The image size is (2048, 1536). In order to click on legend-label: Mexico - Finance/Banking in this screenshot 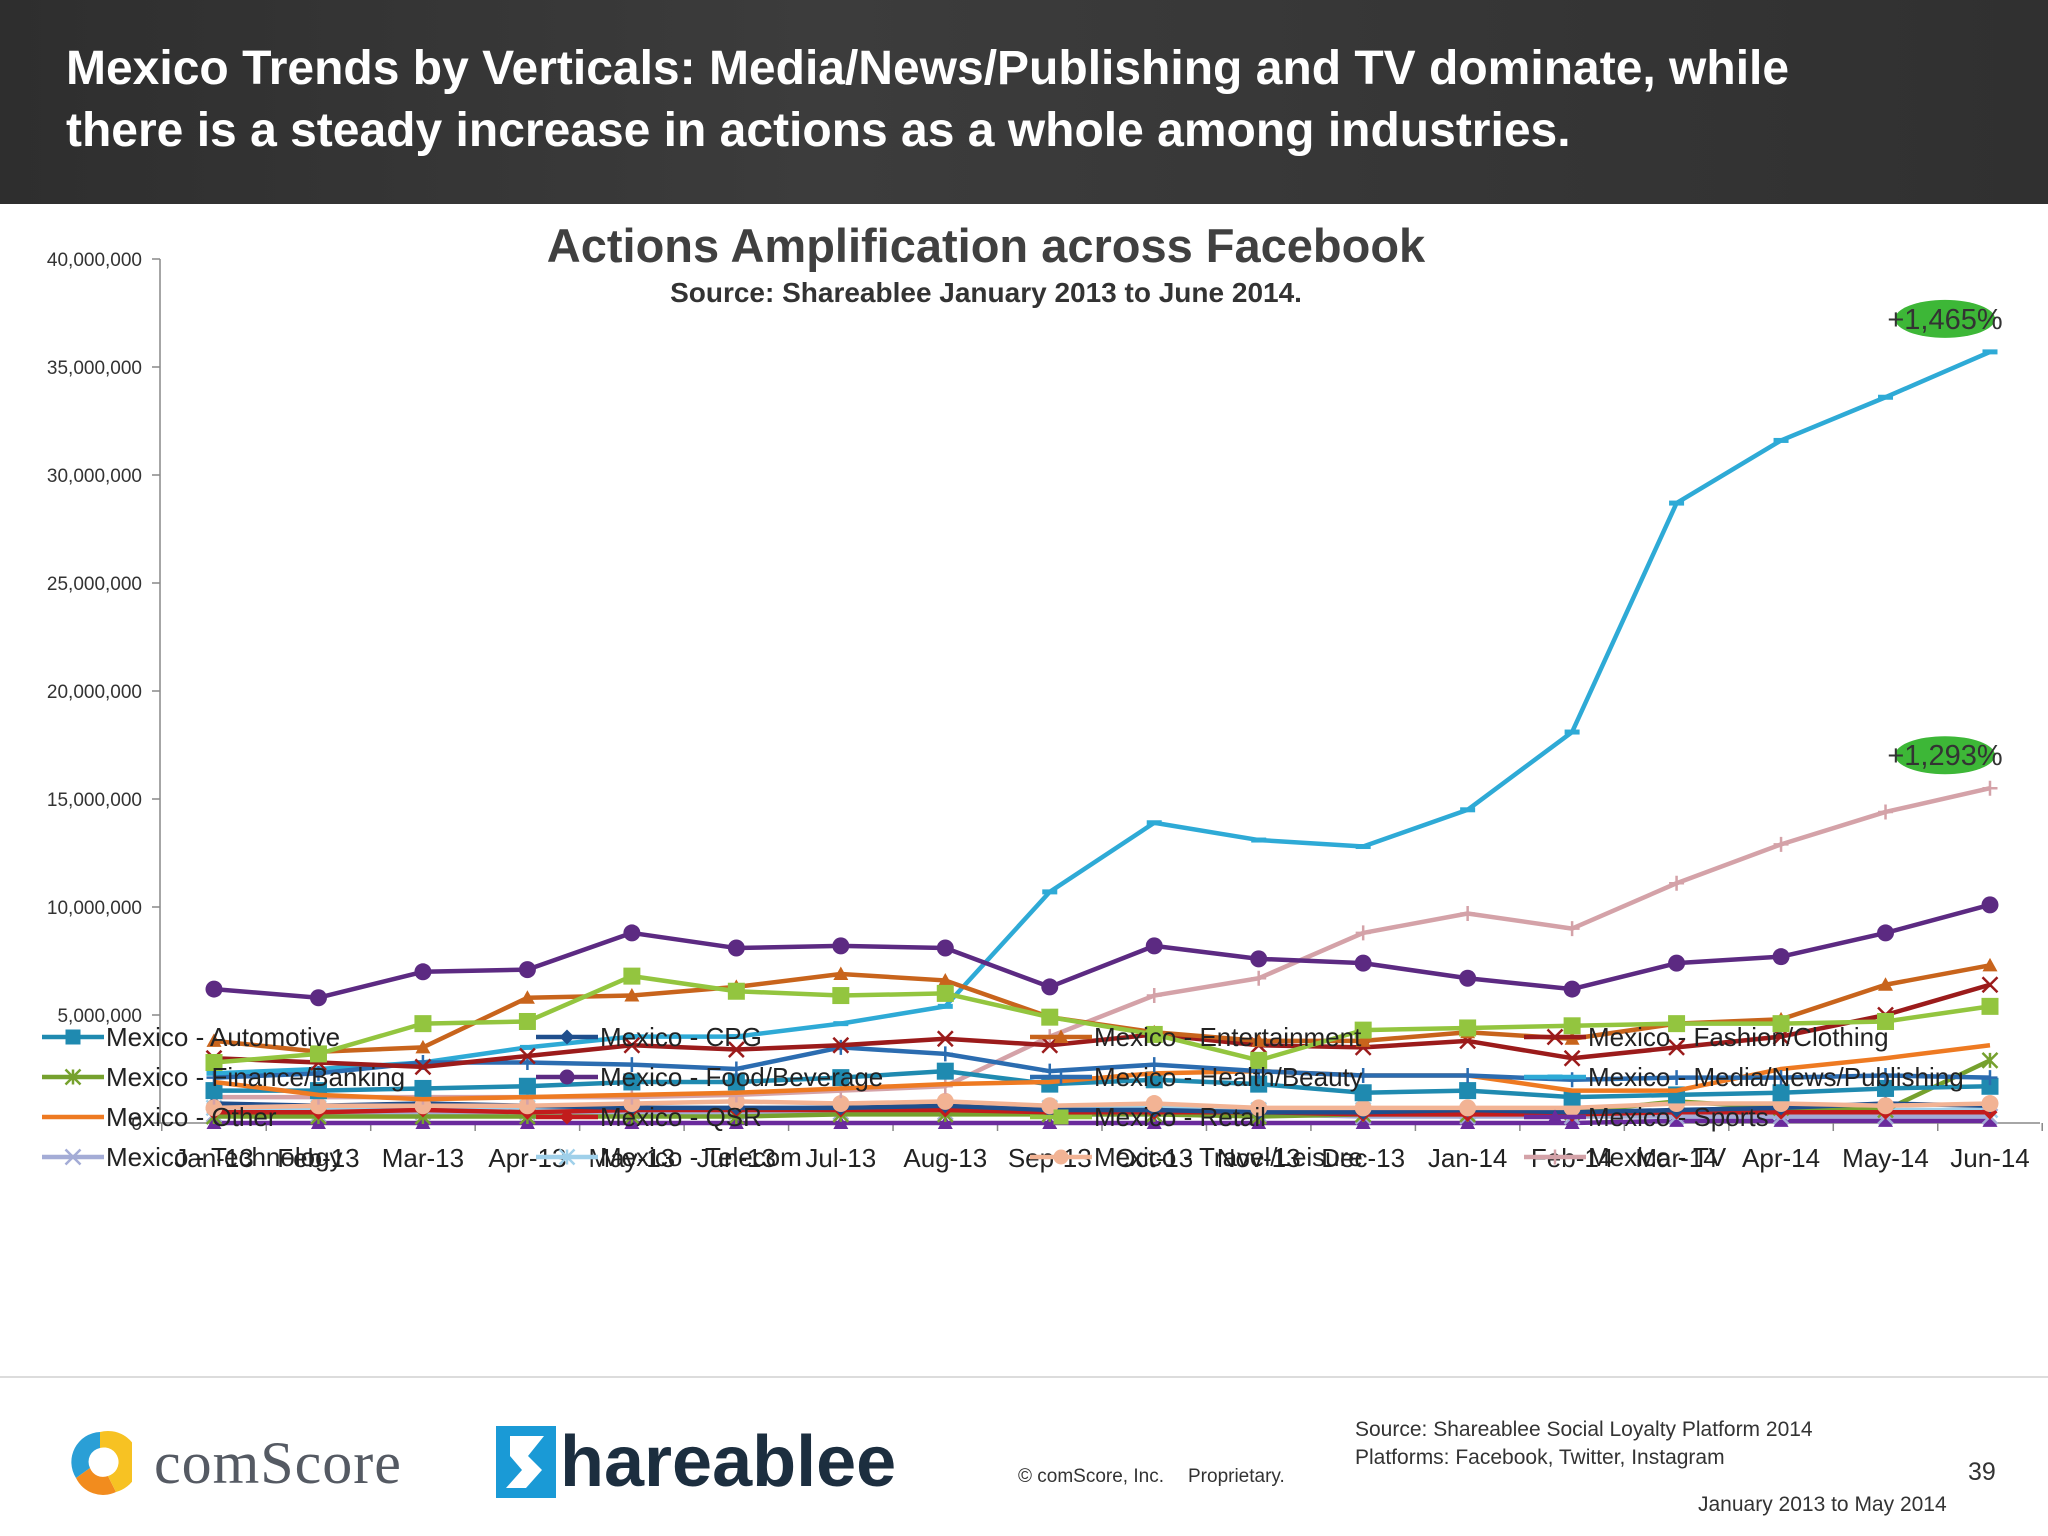, I will do `click(255, 1077)`.